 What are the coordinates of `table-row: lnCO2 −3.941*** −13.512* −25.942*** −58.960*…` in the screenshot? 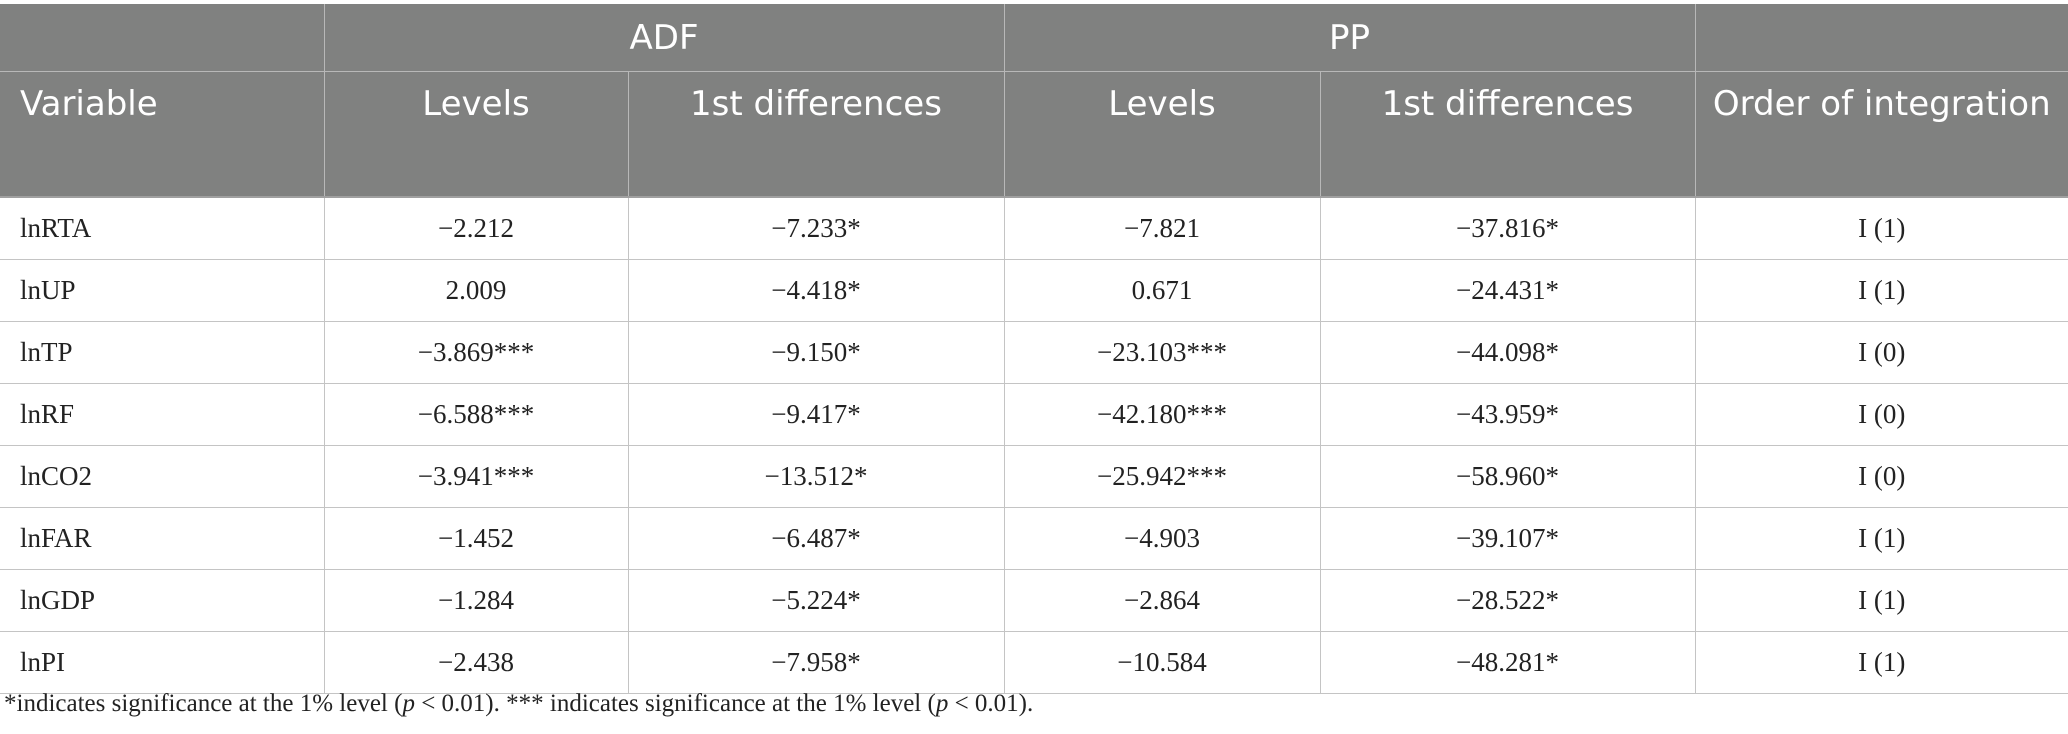 It's located at (1034, 476).